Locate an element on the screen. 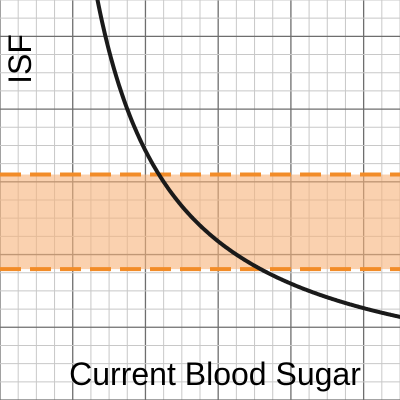 The width and height of the screenshot is (400, 400). y-axis-label: ISF is located at coordinates (20, 59).